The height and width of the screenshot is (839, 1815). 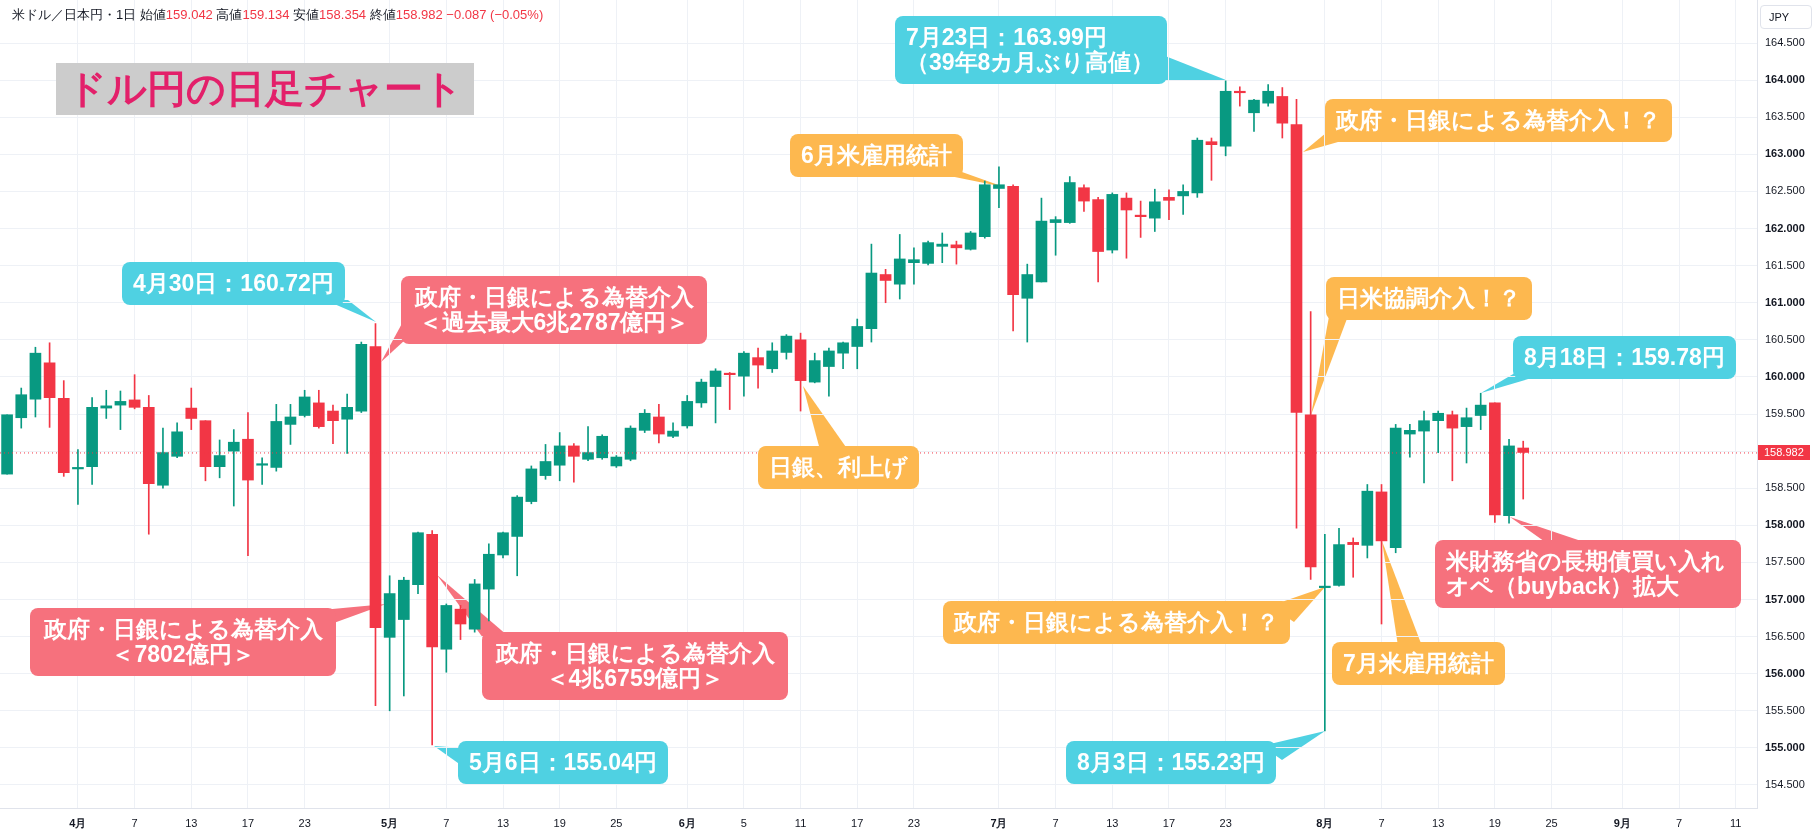 I want to click on y-axis-title: JPY, so click(x=1786, y=17).